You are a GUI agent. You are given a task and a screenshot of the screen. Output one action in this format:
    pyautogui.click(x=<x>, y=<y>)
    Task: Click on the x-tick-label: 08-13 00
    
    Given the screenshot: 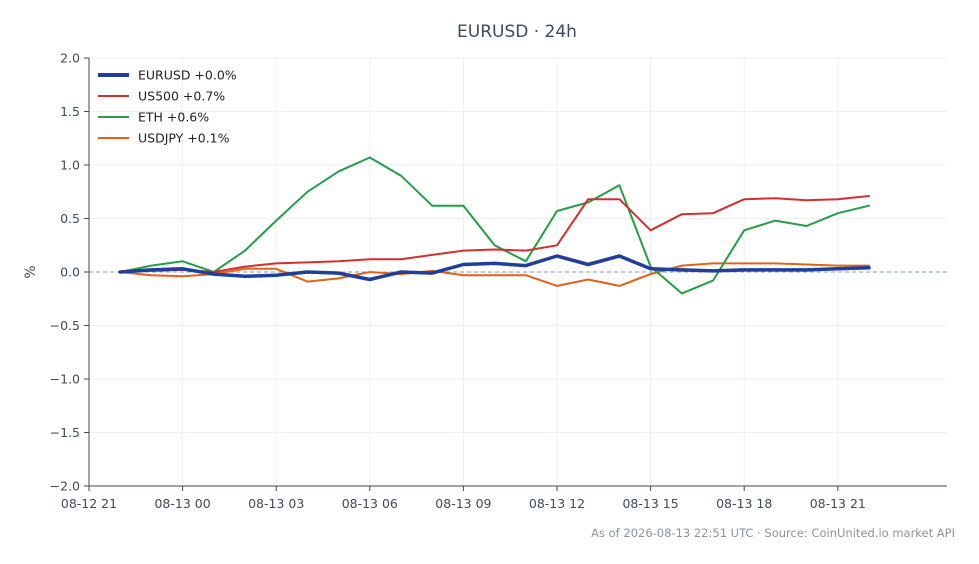 What is the action you would take?
    pyautogui.click(x=182, y=503)
    